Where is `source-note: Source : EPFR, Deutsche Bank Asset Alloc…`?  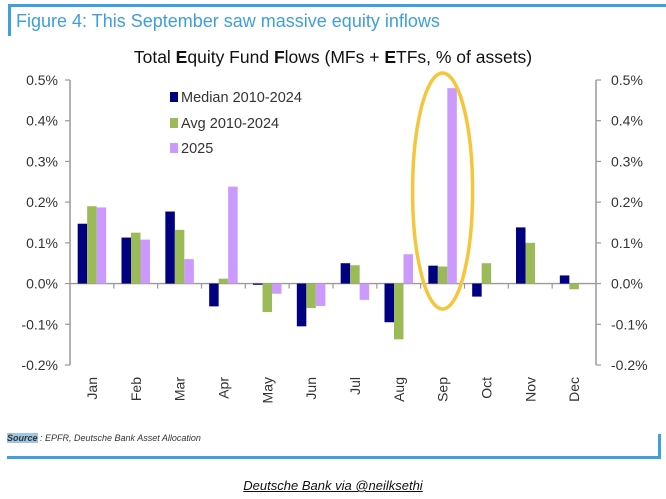
source-note: Source : EPFR, Deutsche Bank Asset Alloc… is located at coordinates (104, 438).